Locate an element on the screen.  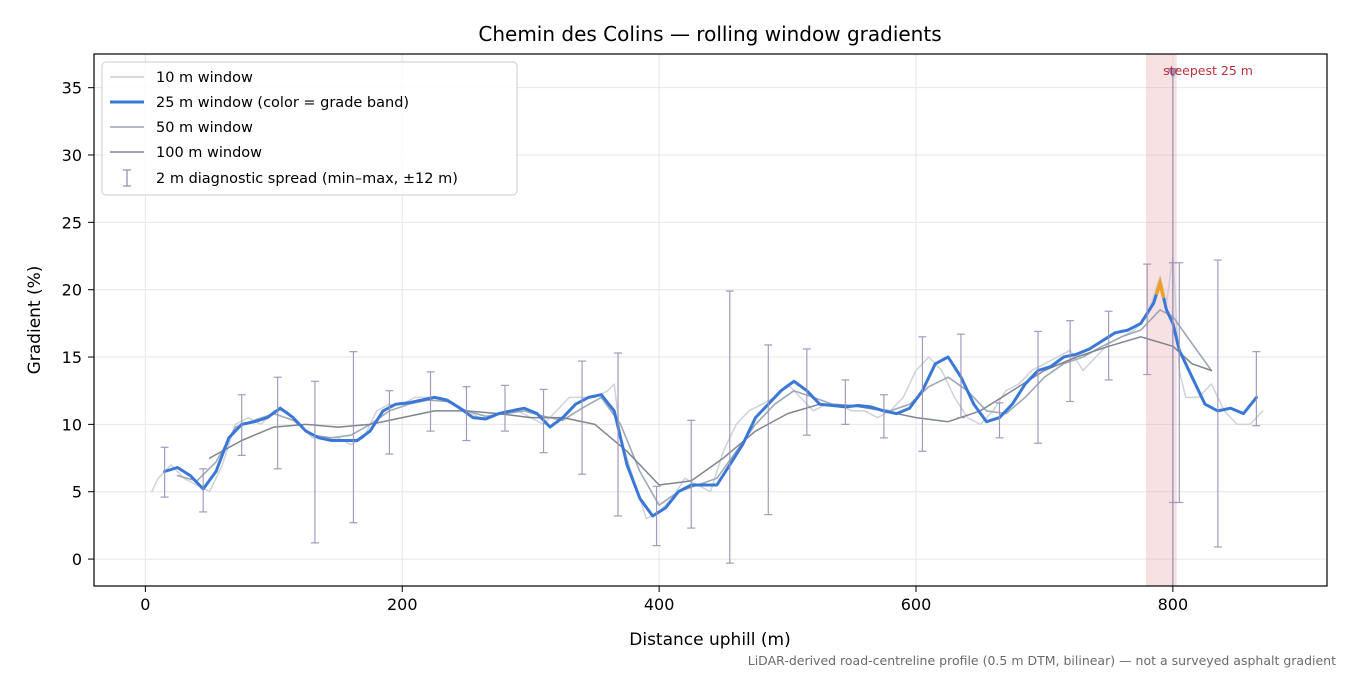
y-tick-label: 10 is located at coordinates (72, 424).